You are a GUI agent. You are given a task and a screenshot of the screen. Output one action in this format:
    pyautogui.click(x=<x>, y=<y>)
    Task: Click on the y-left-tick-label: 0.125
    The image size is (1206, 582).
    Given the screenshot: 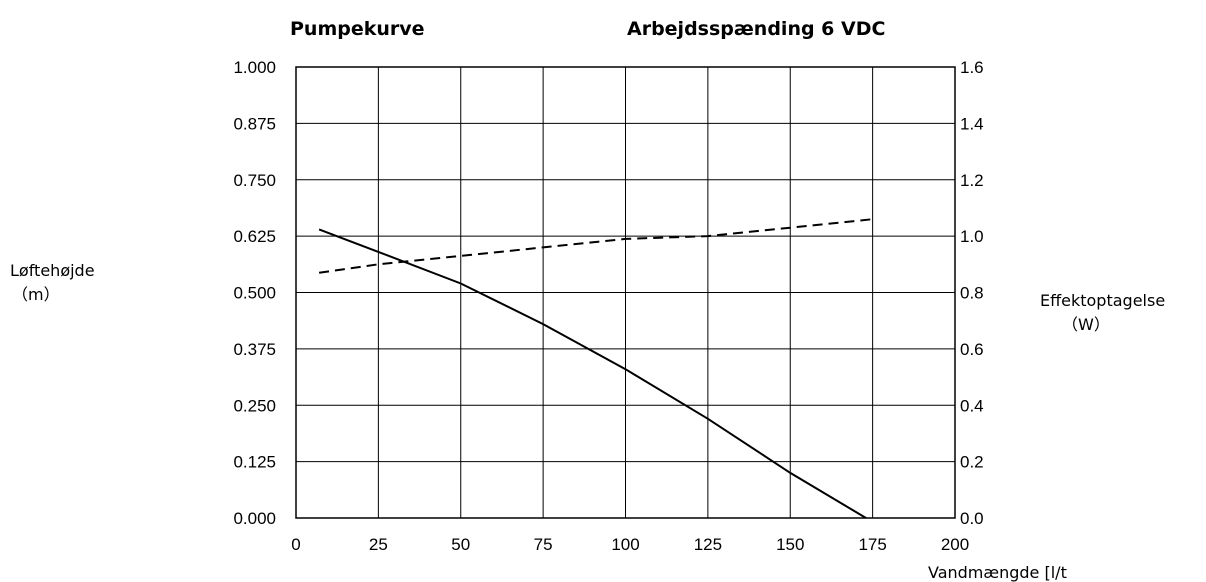 What is the action you would take?
    pyautogui.click(x=254, y=462)
    